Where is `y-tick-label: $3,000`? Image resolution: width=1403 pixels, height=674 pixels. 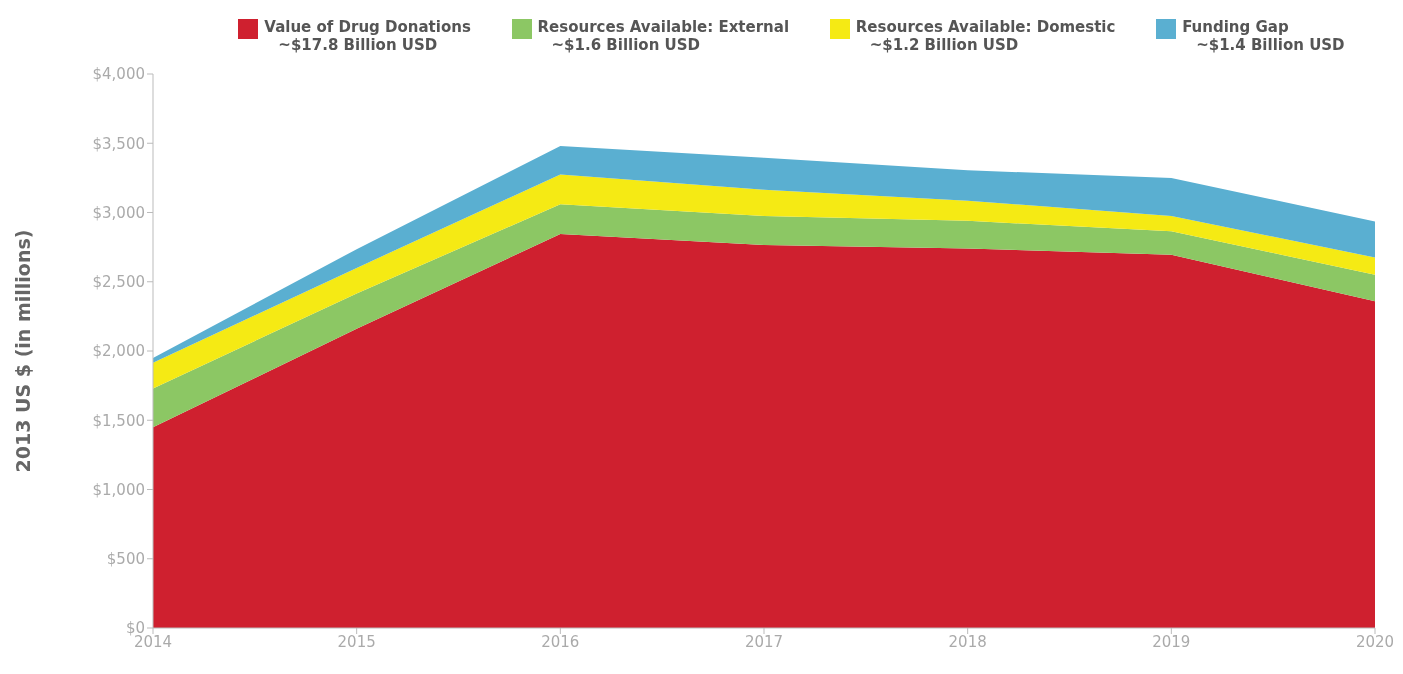 y-tick-label: $3,000 is located at coordinates (118, 212).